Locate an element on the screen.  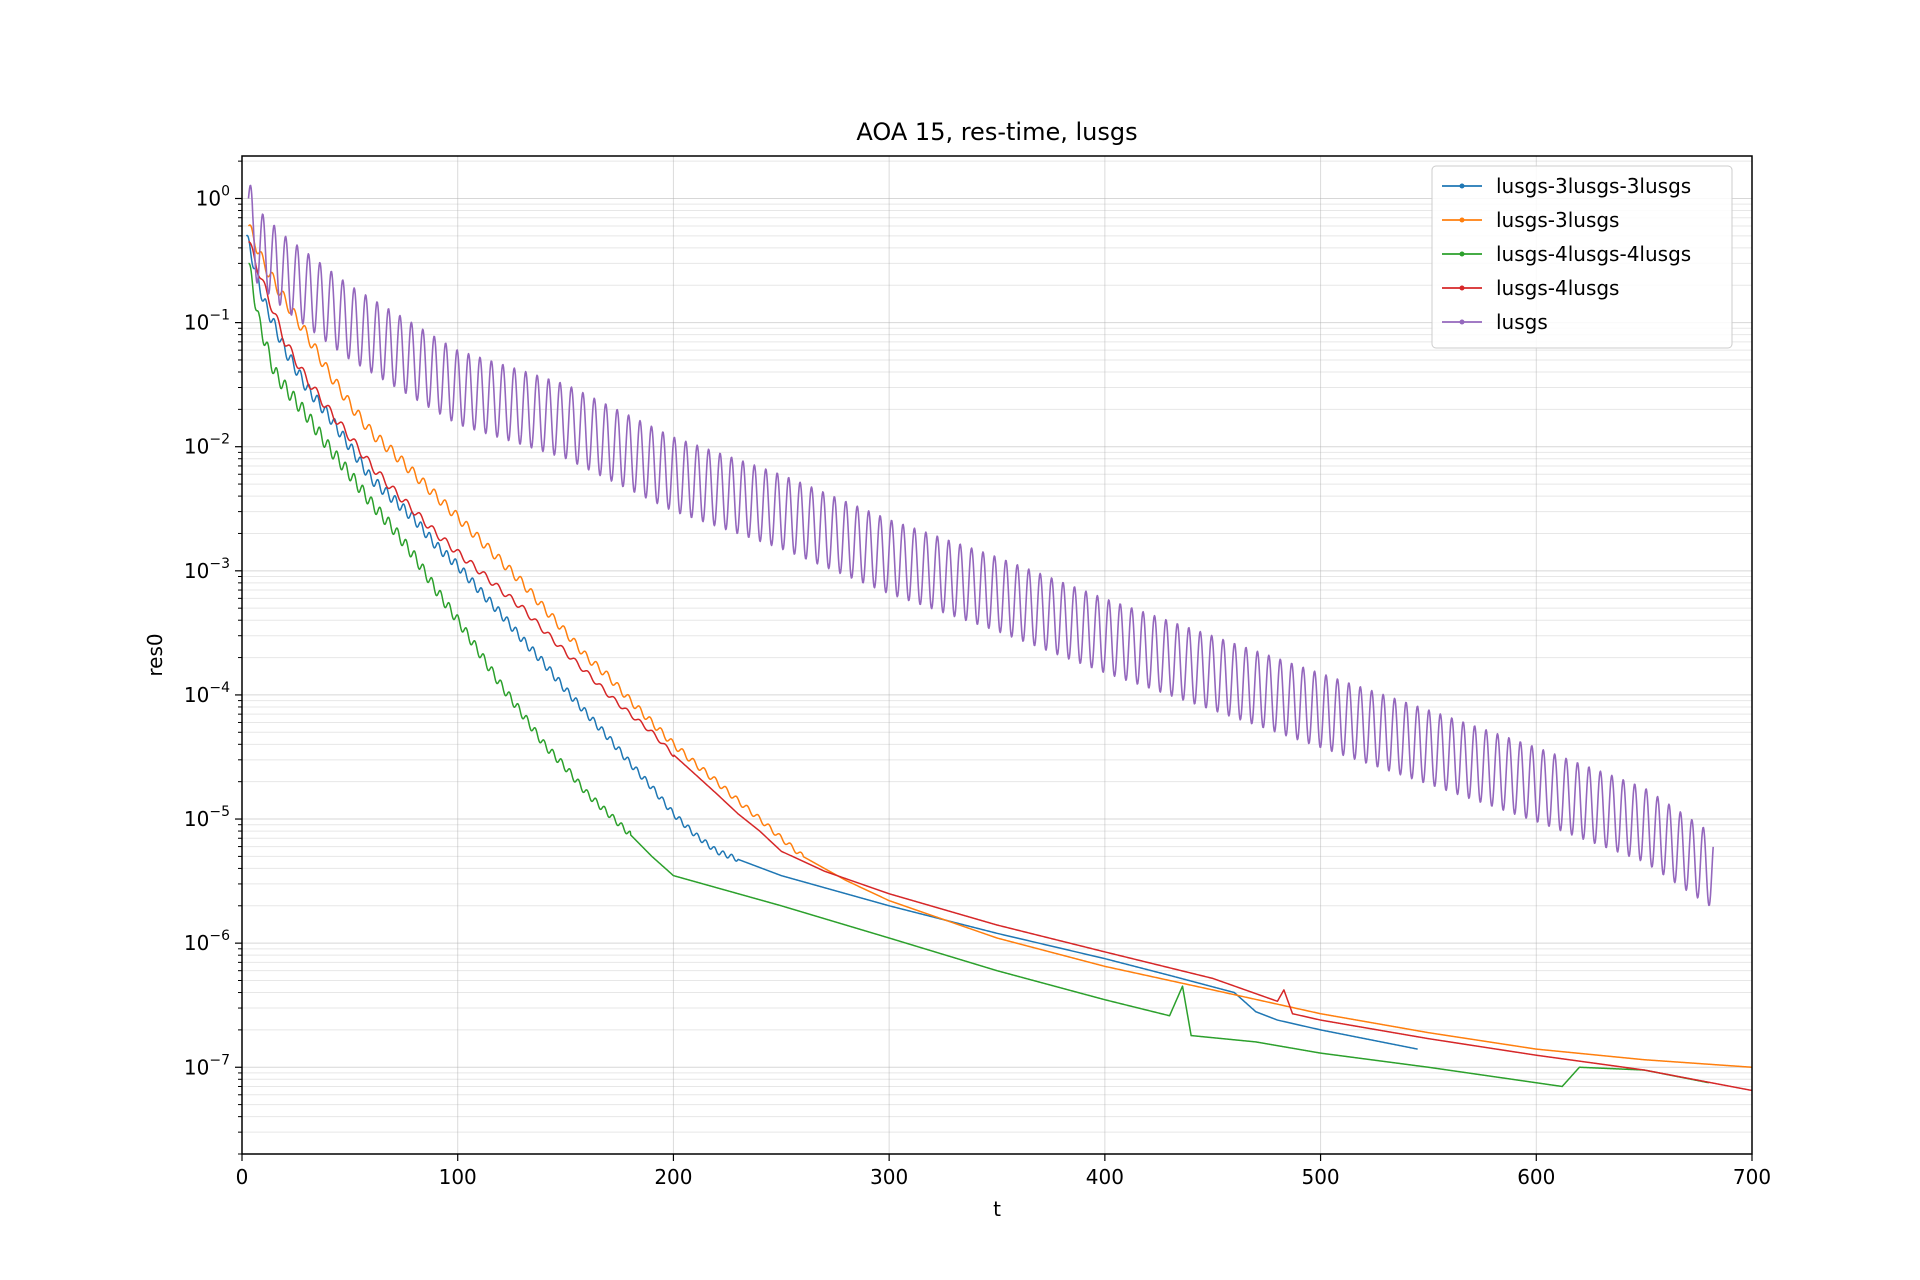
x-tick-label: 100 is located at coordinates (458, 1177).